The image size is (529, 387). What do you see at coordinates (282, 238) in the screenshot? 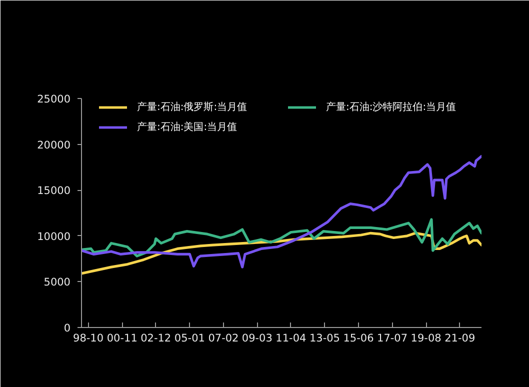
I see `line-series` at bounding box center [282, 238].